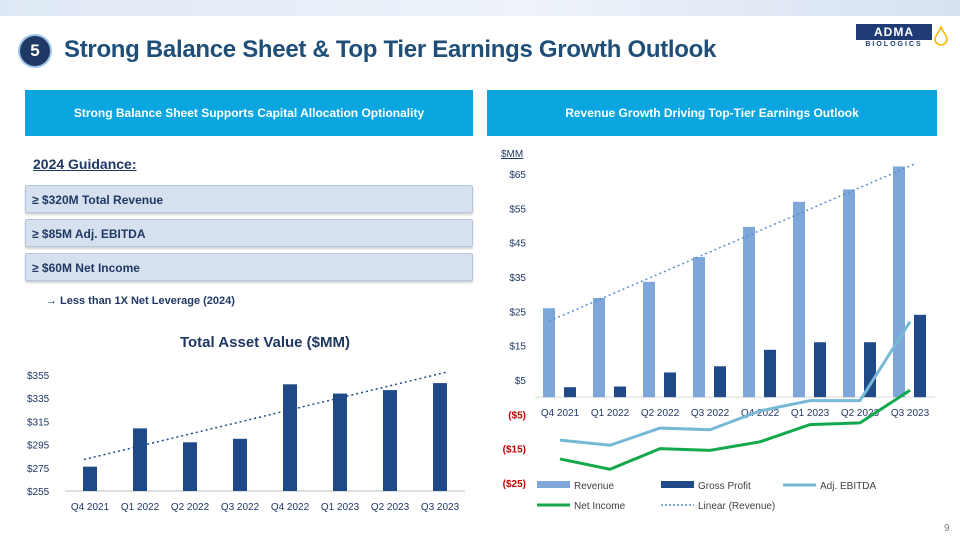 The height and width of the screenshot is (540, 960). Describe the element at coordinates (240, 507) in the screenshot. I see `asset-x-tick: Q3 2022` at that location.